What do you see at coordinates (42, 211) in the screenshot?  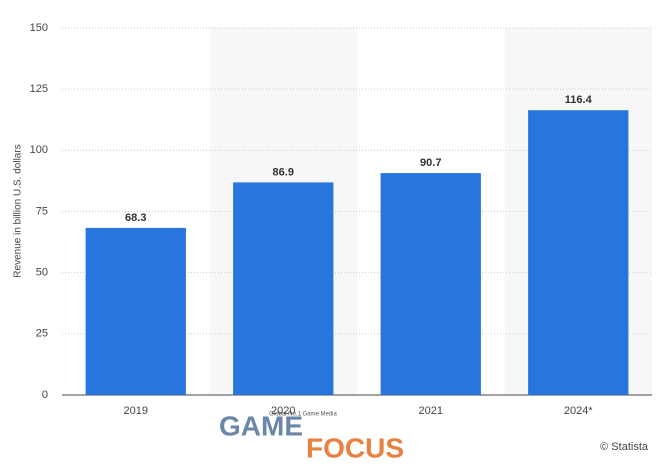 I see `y-tick-label: 75` at bounding box center [42, 211].